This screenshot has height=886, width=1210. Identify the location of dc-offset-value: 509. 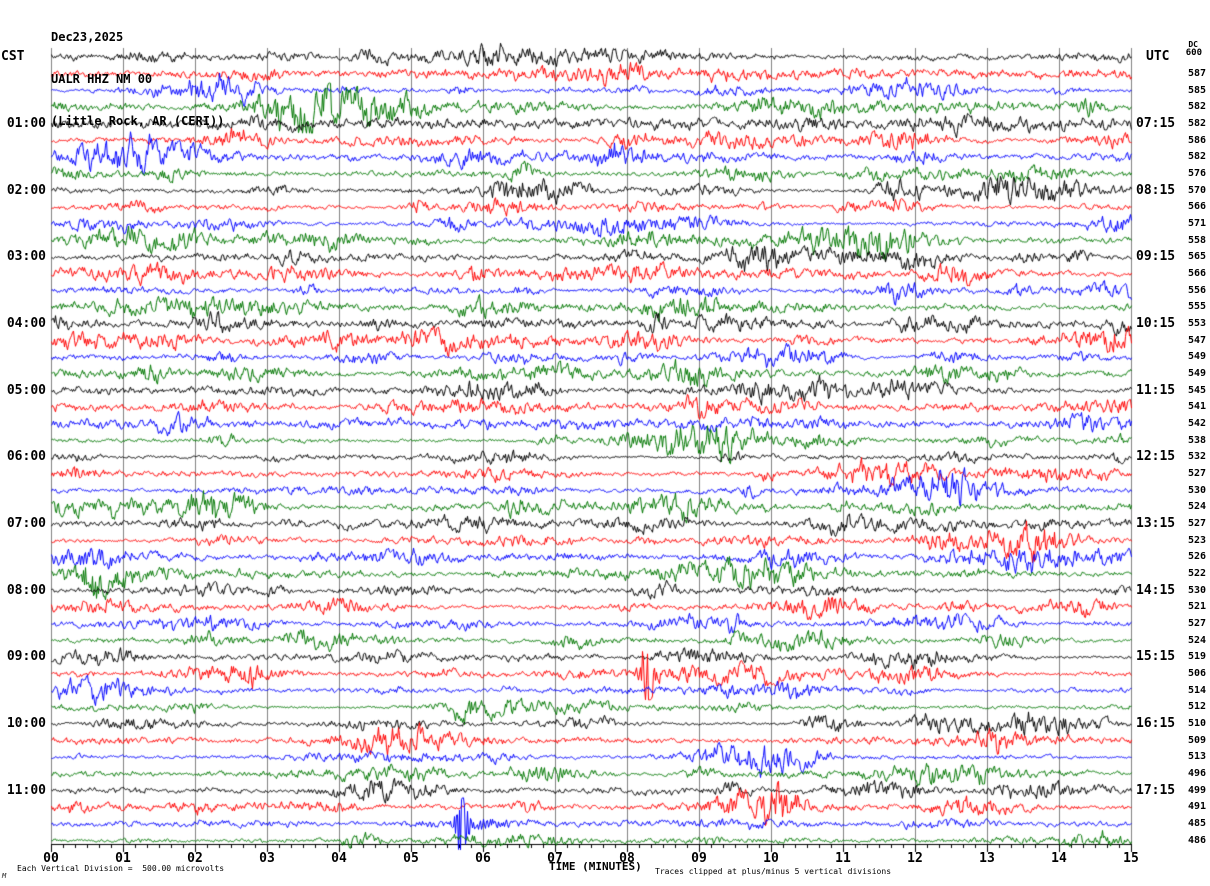
(1196, 740).